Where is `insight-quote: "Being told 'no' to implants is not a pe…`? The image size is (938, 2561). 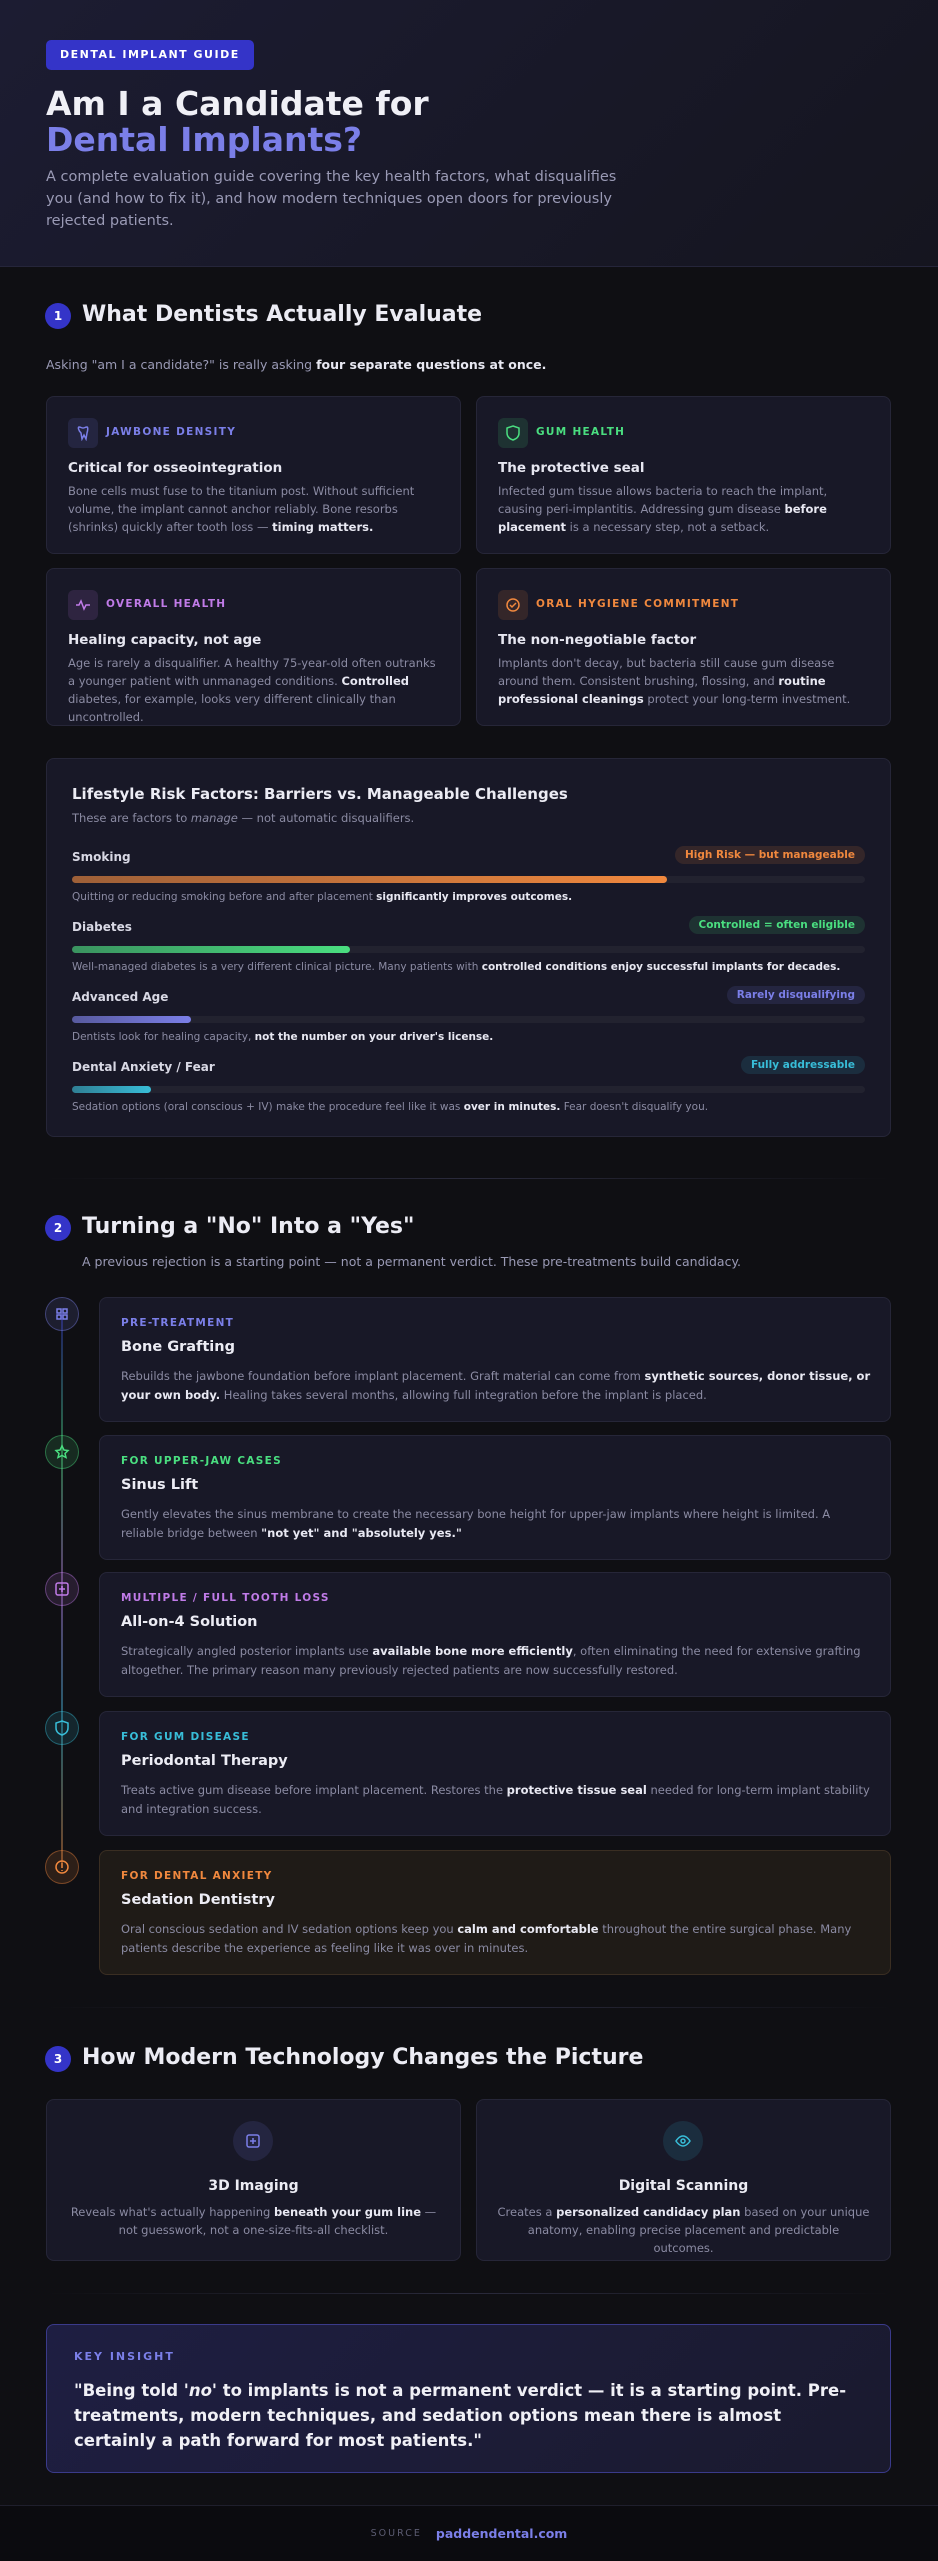 insight-quote: "Being told 'no' to implants is not a pe… is located at coordinates (469, 2415).